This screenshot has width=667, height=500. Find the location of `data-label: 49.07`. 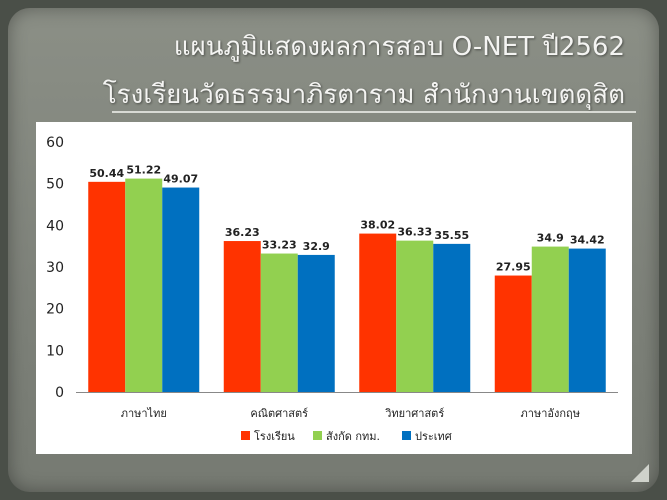

data-label: 49.07 is located at coordinates (180, 179).